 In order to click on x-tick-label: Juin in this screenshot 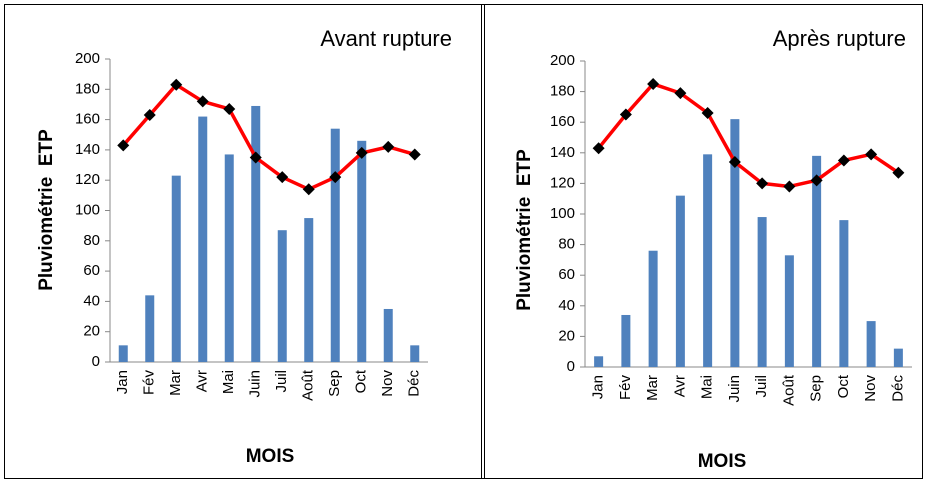, I will do `click(255, 384)`.